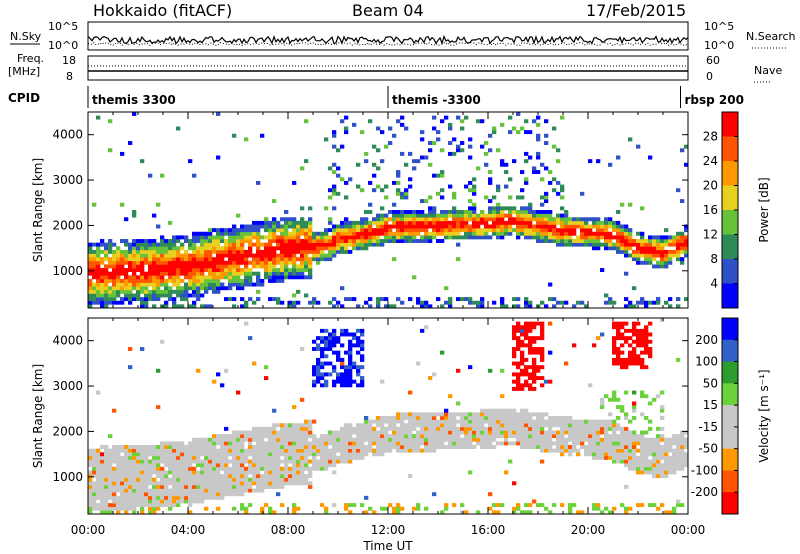 The image size is (800, 554). What do you see at coordinates (768, 70) in the screenshot?
I see `nave-label: Nave` at bounding box center [768, 70].